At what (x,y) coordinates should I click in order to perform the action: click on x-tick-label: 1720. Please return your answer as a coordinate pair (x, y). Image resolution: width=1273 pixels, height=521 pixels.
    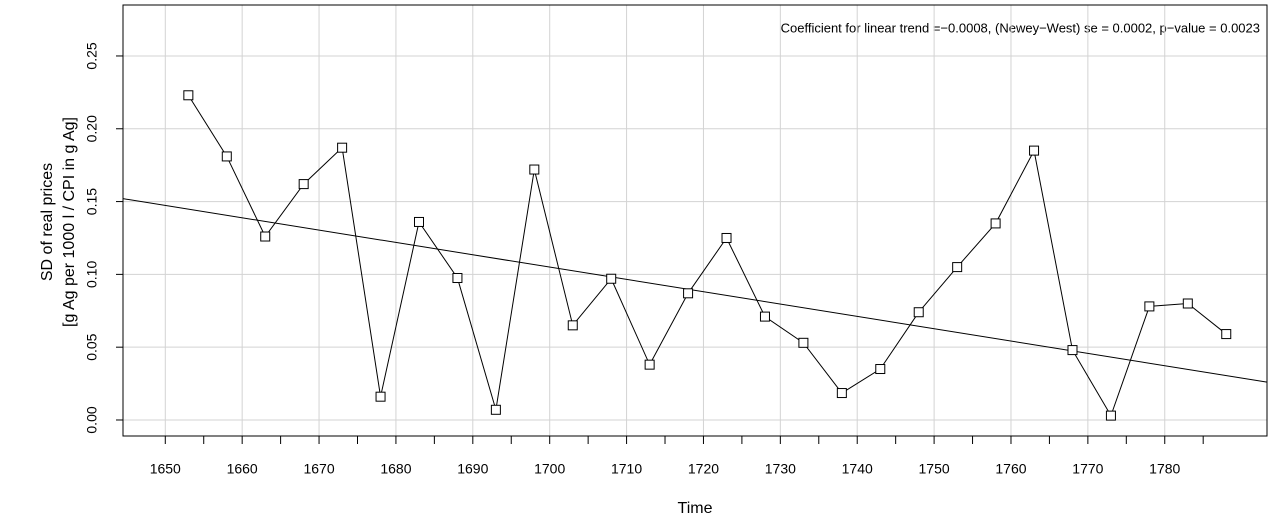
    Looking at the image, I should click on (703, 469).